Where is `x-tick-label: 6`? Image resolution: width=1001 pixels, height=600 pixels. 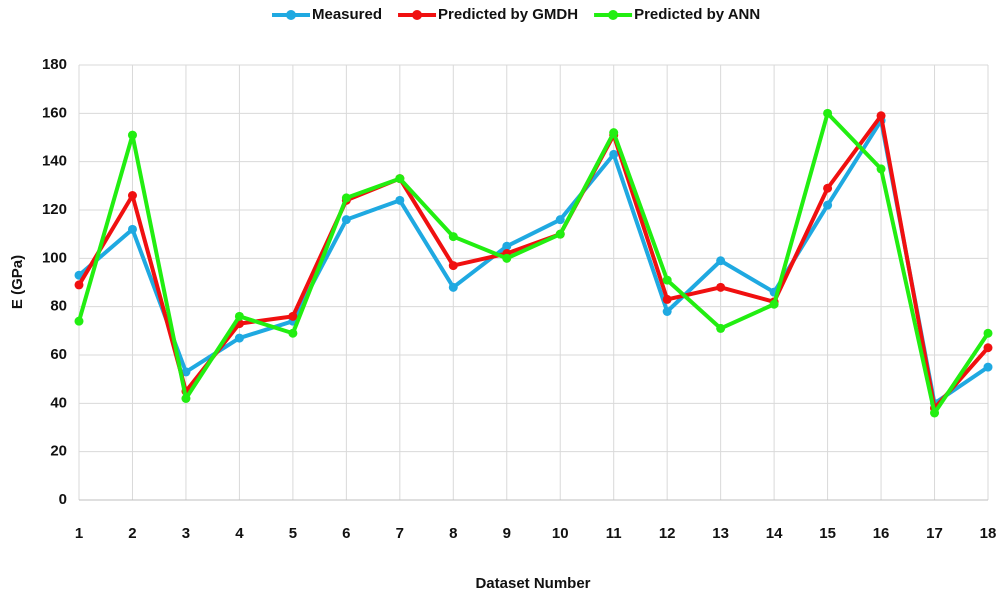 x-tick-label: 6 is located at coordinates (346, 533).